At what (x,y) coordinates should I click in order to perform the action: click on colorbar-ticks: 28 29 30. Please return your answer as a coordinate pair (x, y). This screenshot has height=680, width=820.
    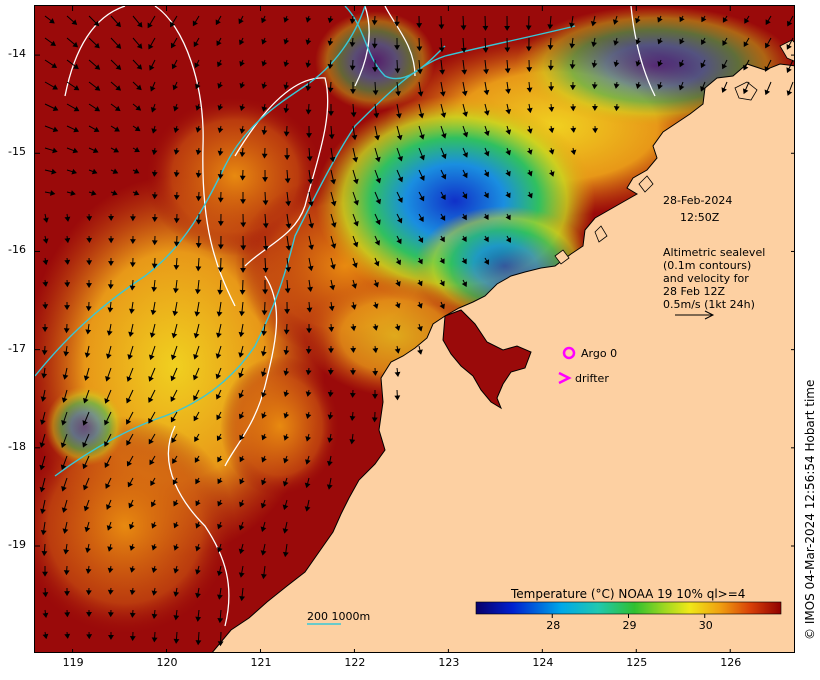
    Looking at the image, I should click on (629, 623).